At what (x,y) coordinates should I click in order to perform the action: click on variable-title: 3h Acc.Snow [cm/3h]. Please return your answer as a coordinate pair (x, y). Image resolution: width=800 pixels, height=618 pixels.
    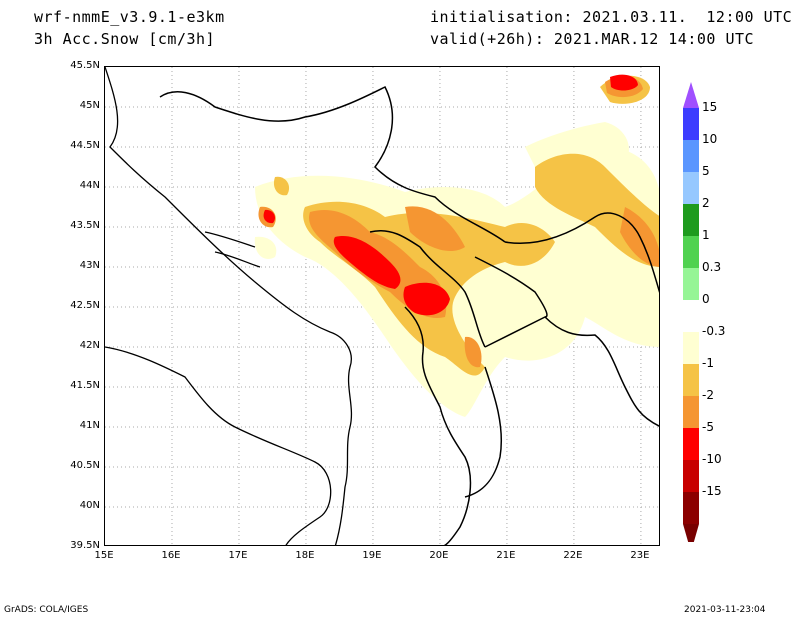
    Looking at the image, I should click on (125, 39).